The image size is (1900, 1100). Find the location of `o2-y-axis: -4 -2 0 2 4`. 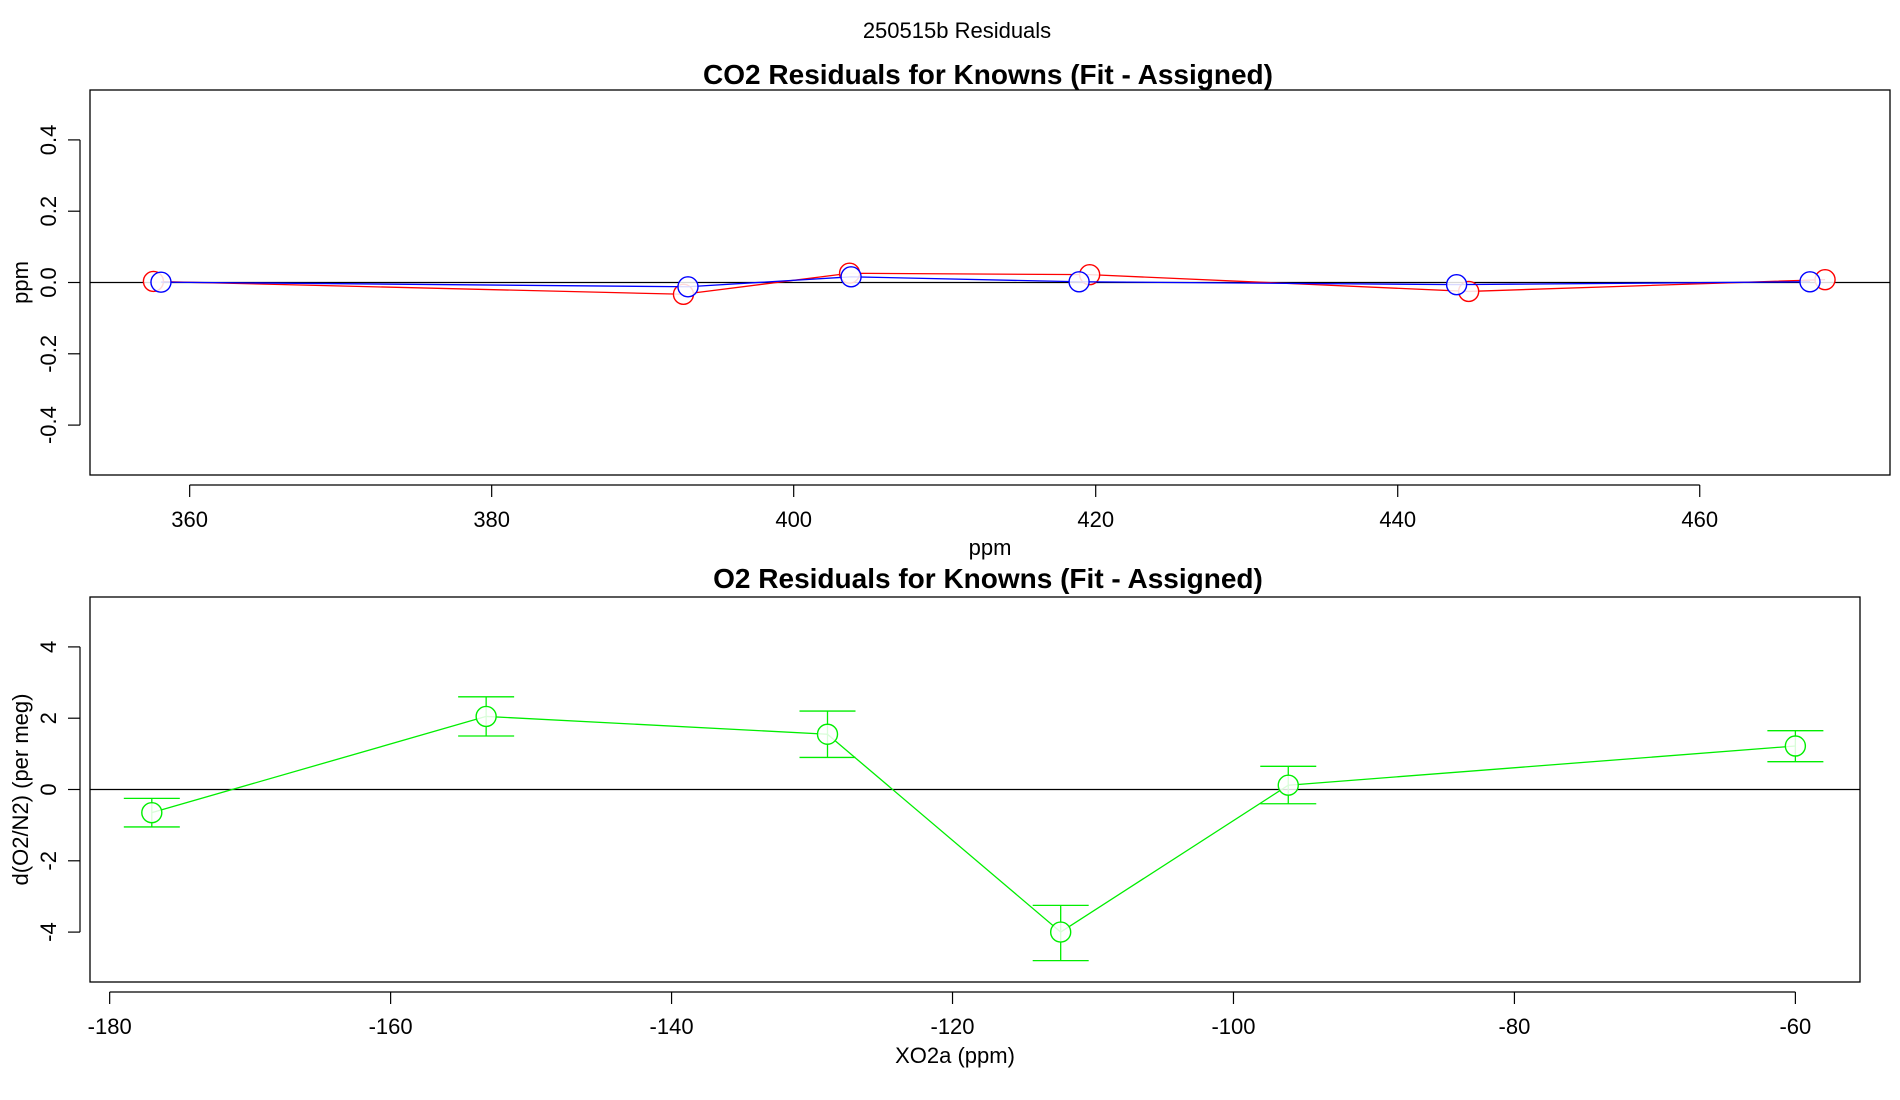

o2-y-axis: -4 -2 0 2 4 is located at coordinates (58, 791).